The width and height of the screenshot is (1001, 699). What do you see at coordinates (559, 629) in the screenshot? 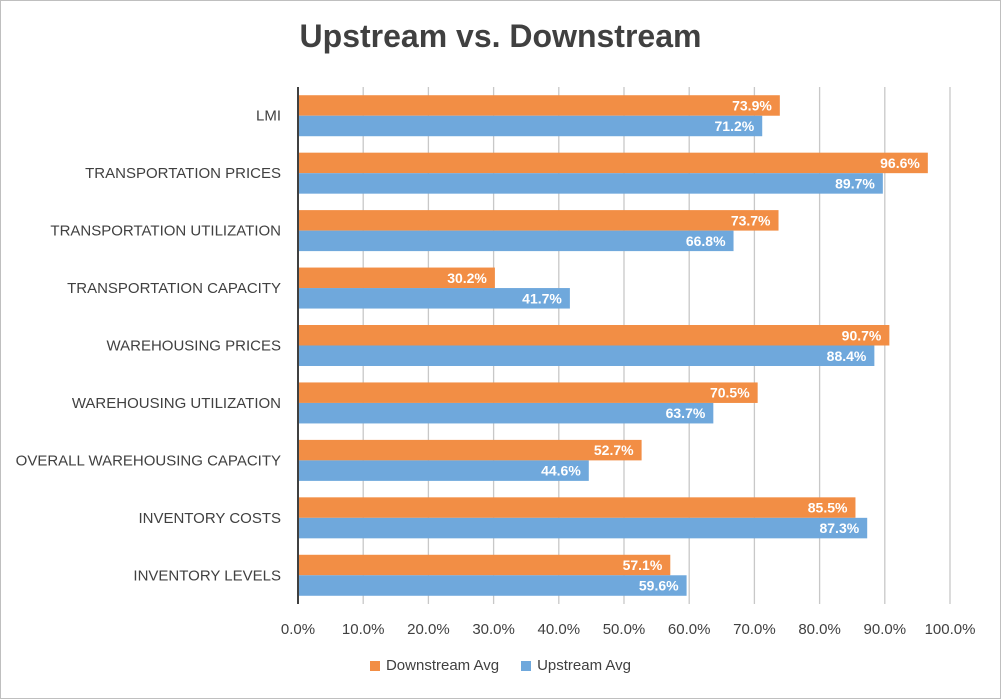
I see `x-tick-label: 40.0%` at bounding box center [559, 629].